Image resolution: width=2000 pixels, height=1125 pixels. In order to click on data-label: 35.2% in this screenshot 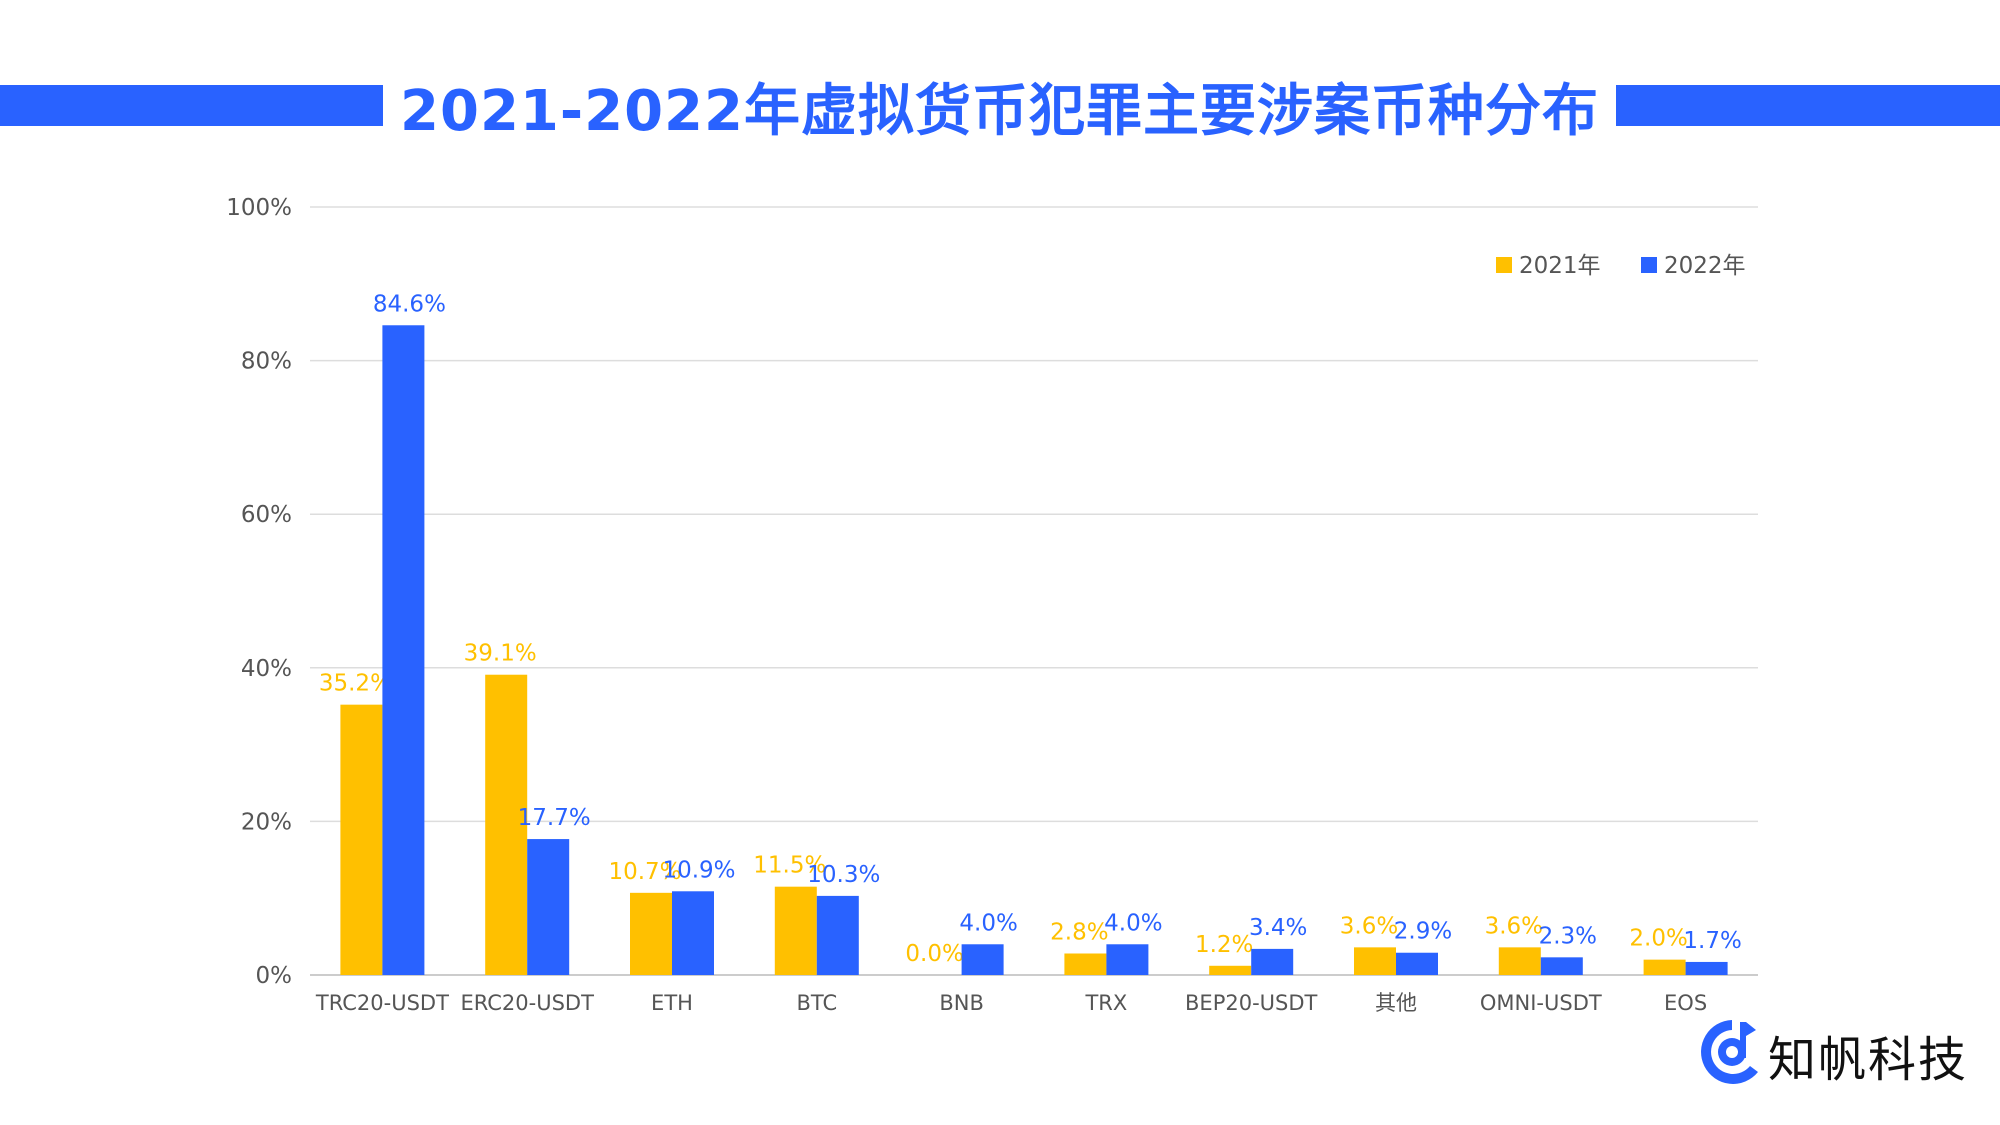, I will do `click(355, 684)`.